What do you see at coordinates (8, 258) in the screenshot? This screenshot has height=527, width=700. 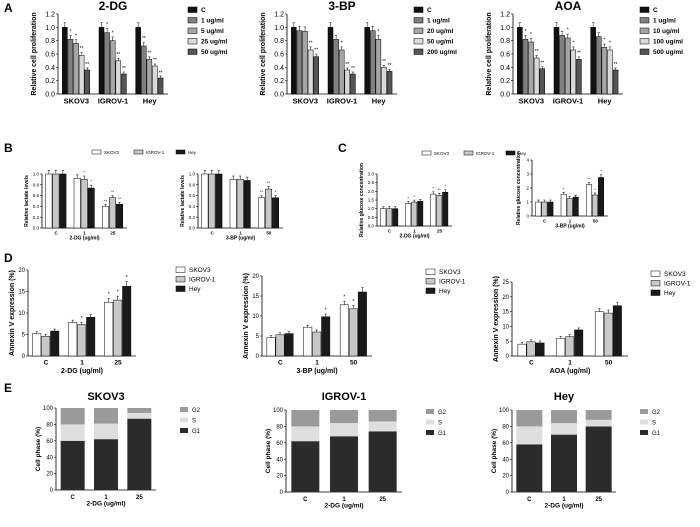 I see `panel-letter-d: D` at bounding box center [8, 258].